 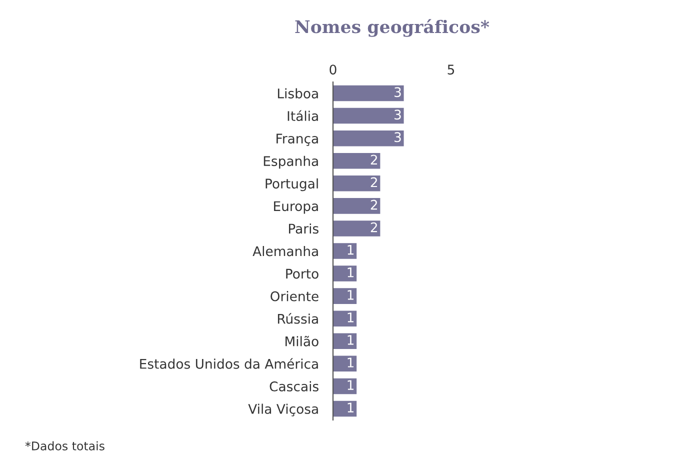 What do you see at coordinates (296, 207) in the screenshot?
I see `y-tick-label: Europa` at bounding box center [296, 207].